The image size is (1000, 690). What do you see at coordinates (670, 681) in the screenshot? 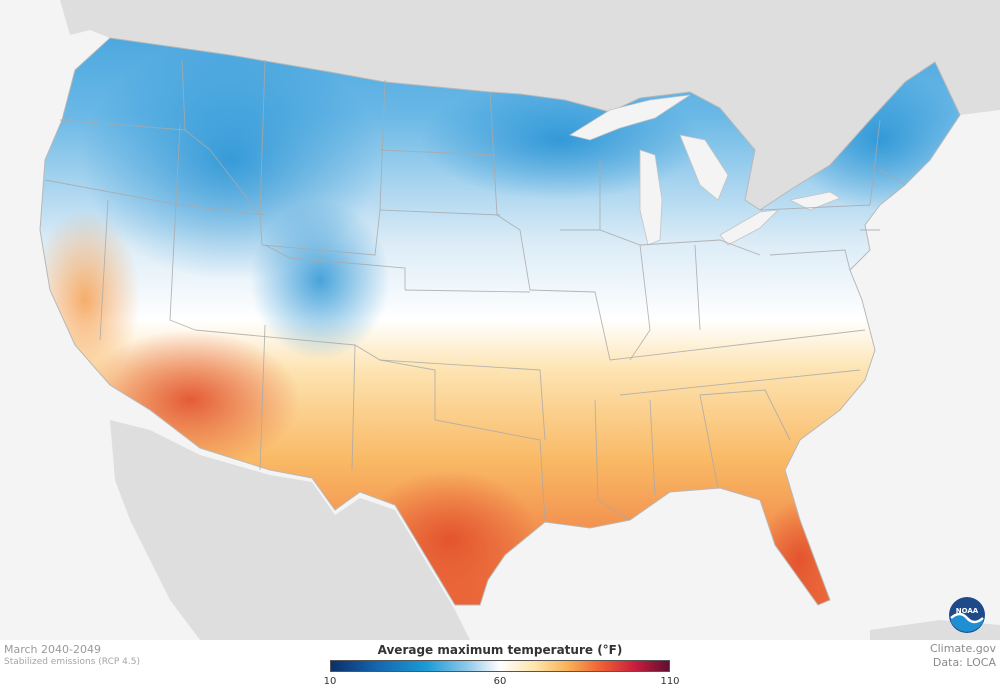
I see `legend-tick-max: 110` at bounding box center [670, 681].